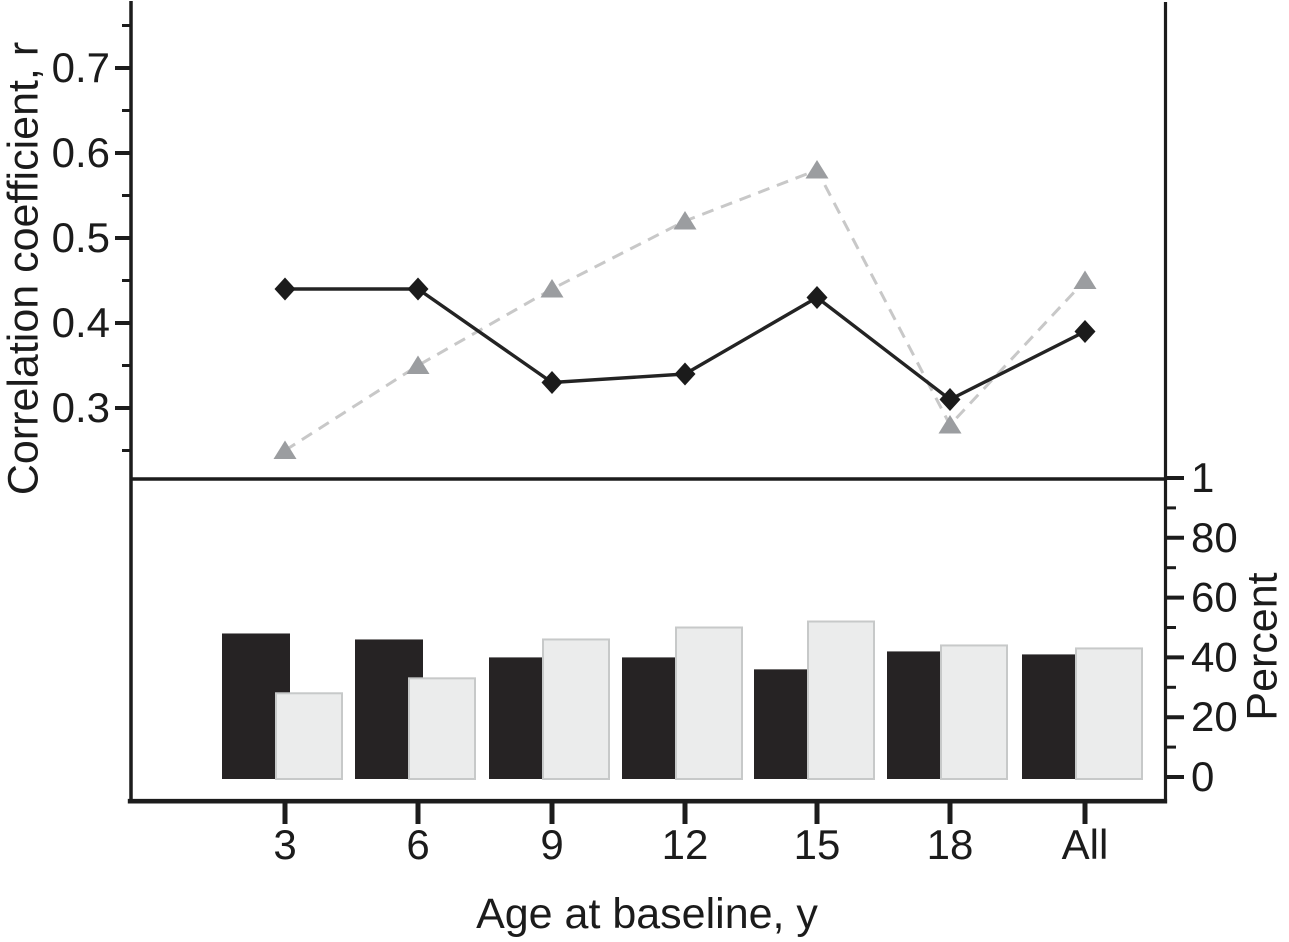  I want to click on right-tick-label: 40, so click(1214, 656).